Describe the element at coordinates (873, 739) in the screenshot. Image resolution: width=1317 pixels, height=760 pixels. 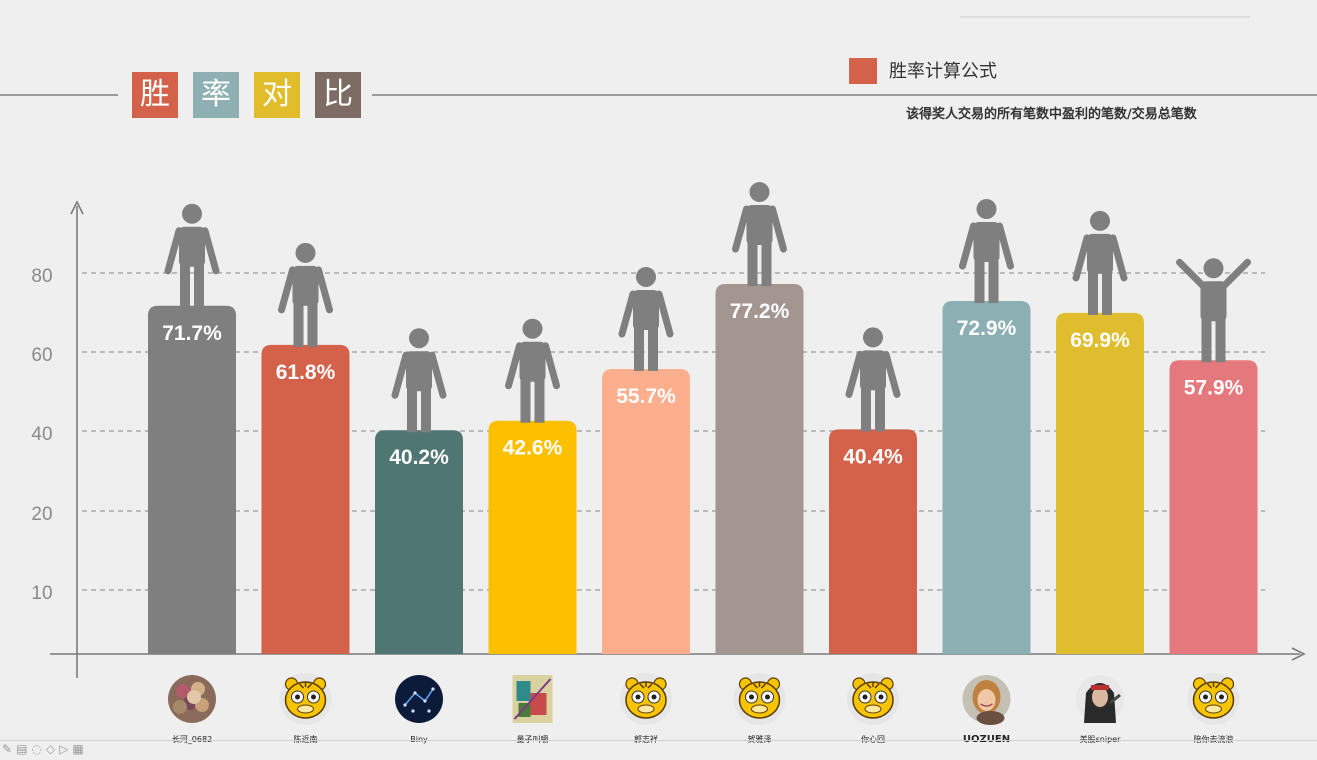
I see `category-label-7: 你心回` at that location.